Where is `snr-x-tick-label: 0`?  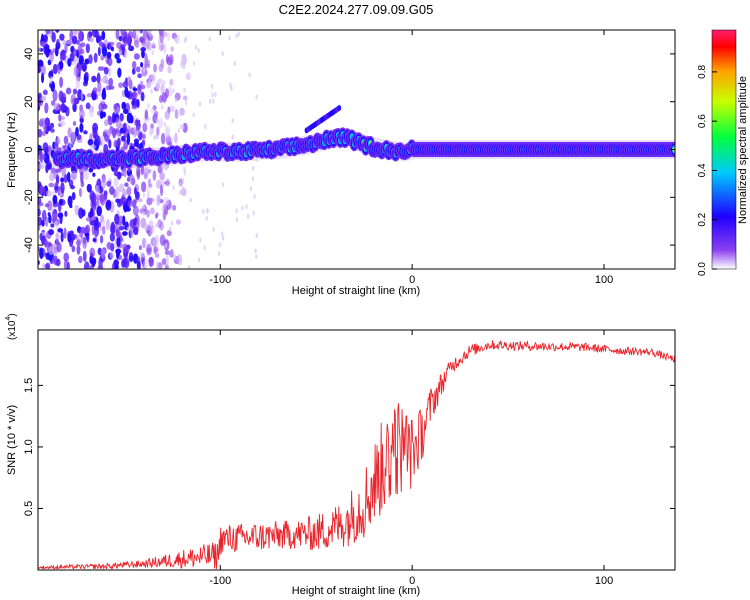
snr-x-tick-label: 0 is located at coordinates (412, 581).